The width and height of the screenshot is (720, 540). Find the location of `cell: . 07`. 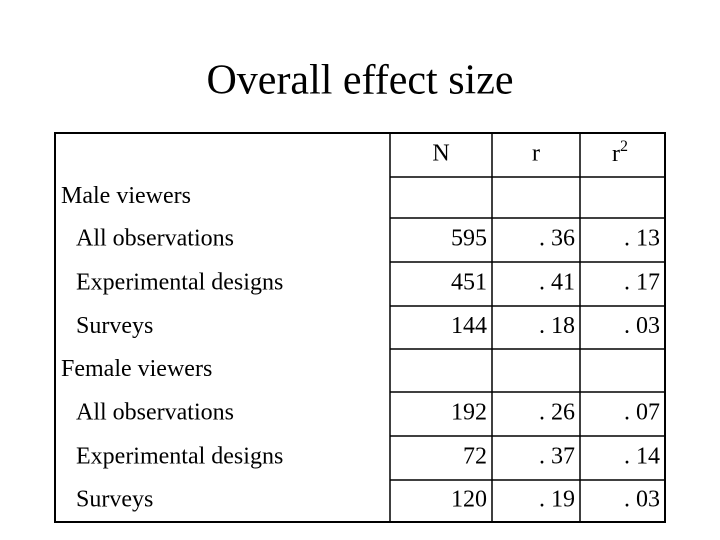

cell: . 07 is located at coordinates (642, 413).